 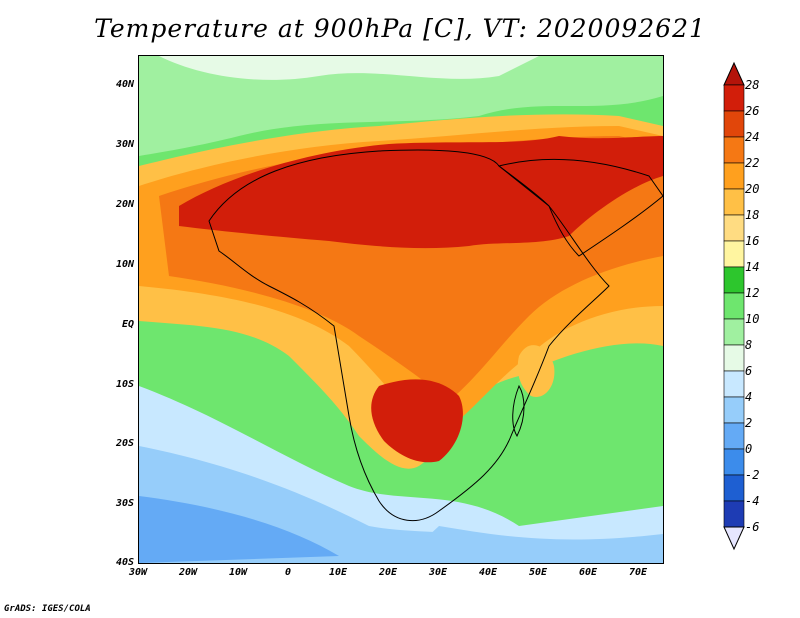 What do you see at coordinates (752, 241) in the screenshot?
I see `colorbar-tick-label: 16` at bounding box center [752, 241].